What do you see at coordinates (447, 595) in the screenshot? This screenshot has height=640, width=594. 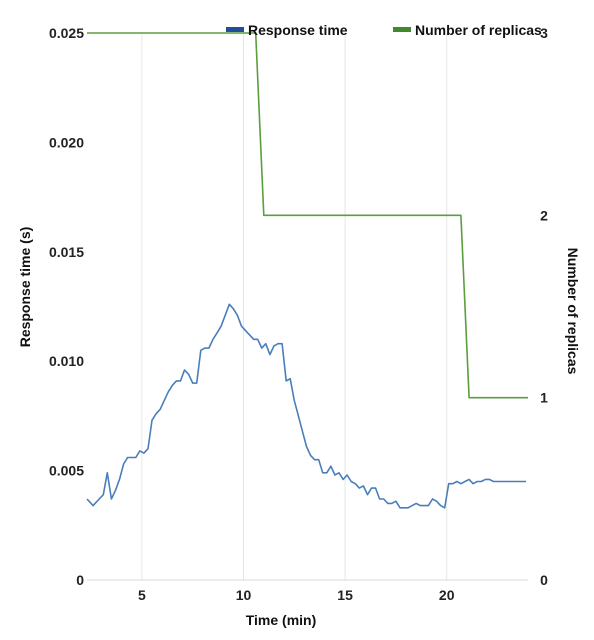 I see `x-tick-label: 20` at bounding box center [447, 595].